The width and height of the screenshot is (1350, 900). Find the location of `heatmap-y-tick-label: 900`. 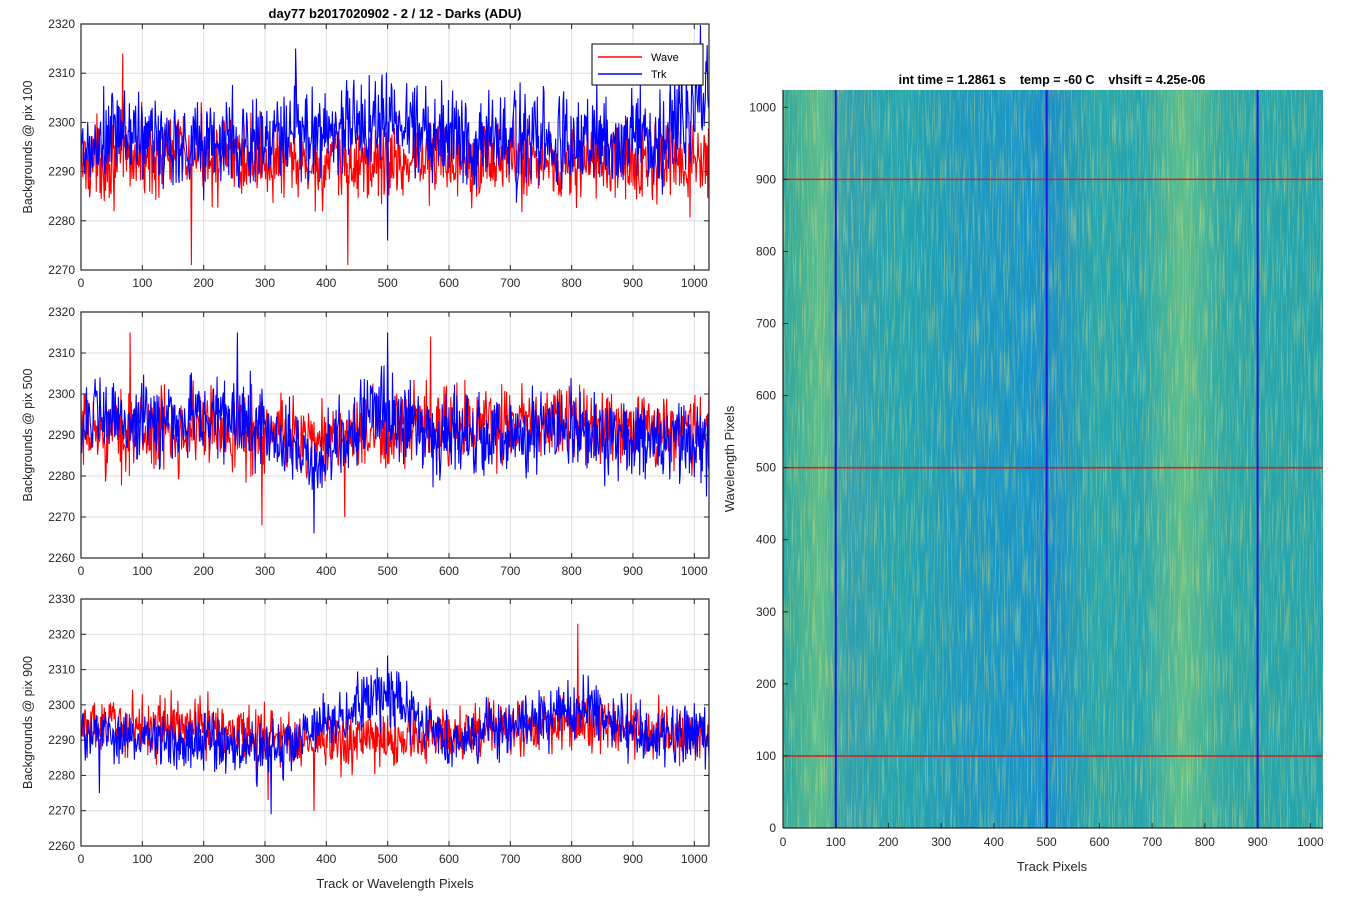

heatmap-y-tick-label: 900 is located at coordinates (766, 179).